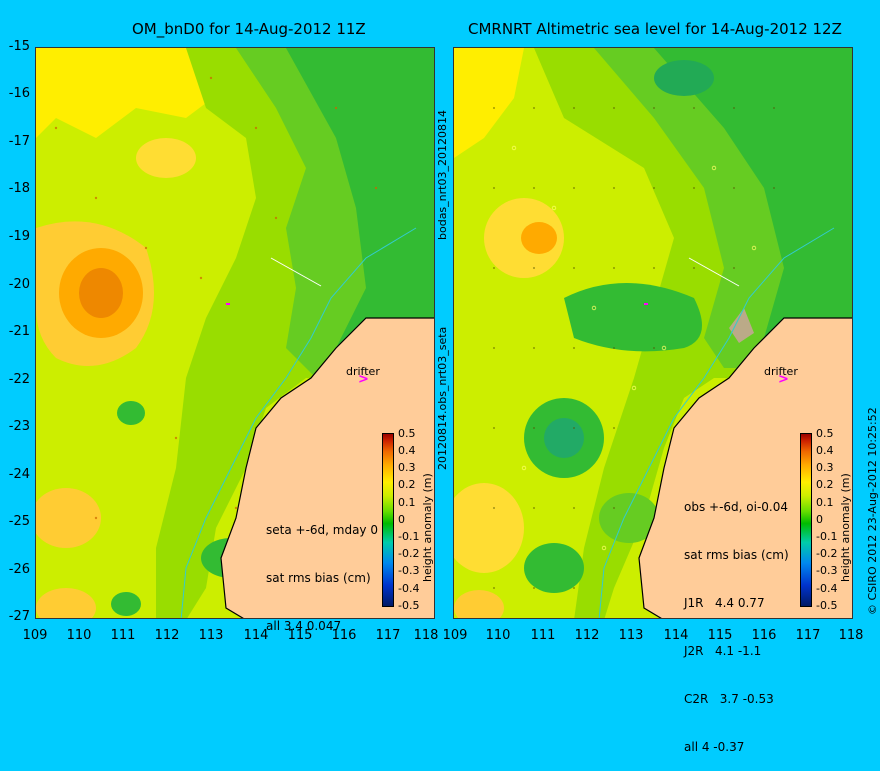 This screenshot has width=880, height=771. Describe the element at coordinates (304, 626) in the screenshot. I see `annotation-line: all 3.4 0.047` at that location.